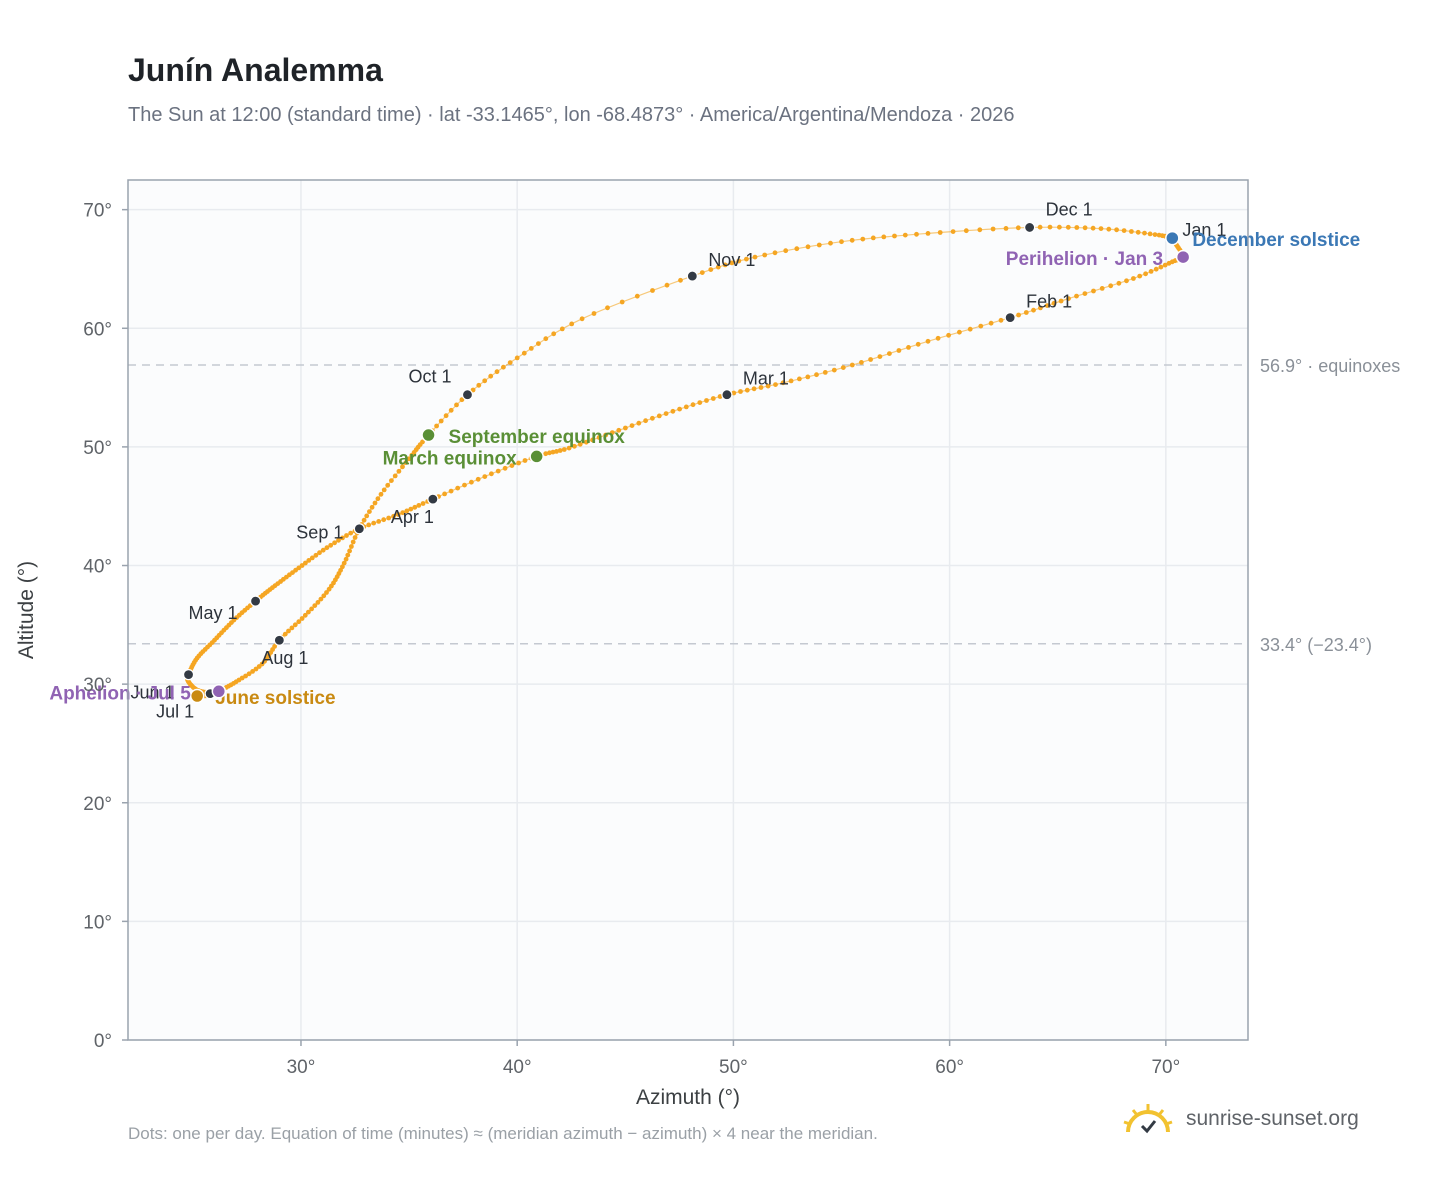  I want to click on brand: sunrise-sunset.org, so click(1239, 1119).